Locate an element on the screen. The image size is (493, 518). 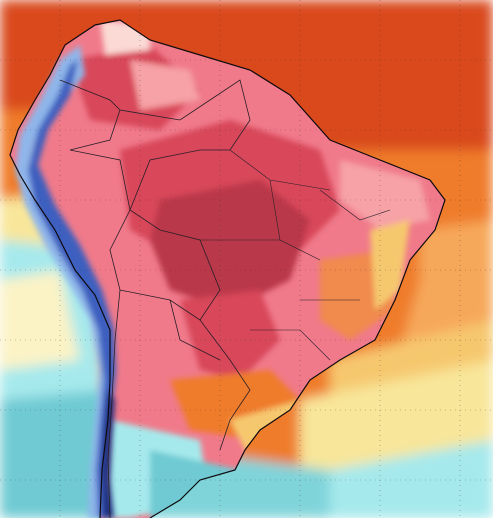
land-northeast-light-pink is located at coordinates (385, 195).